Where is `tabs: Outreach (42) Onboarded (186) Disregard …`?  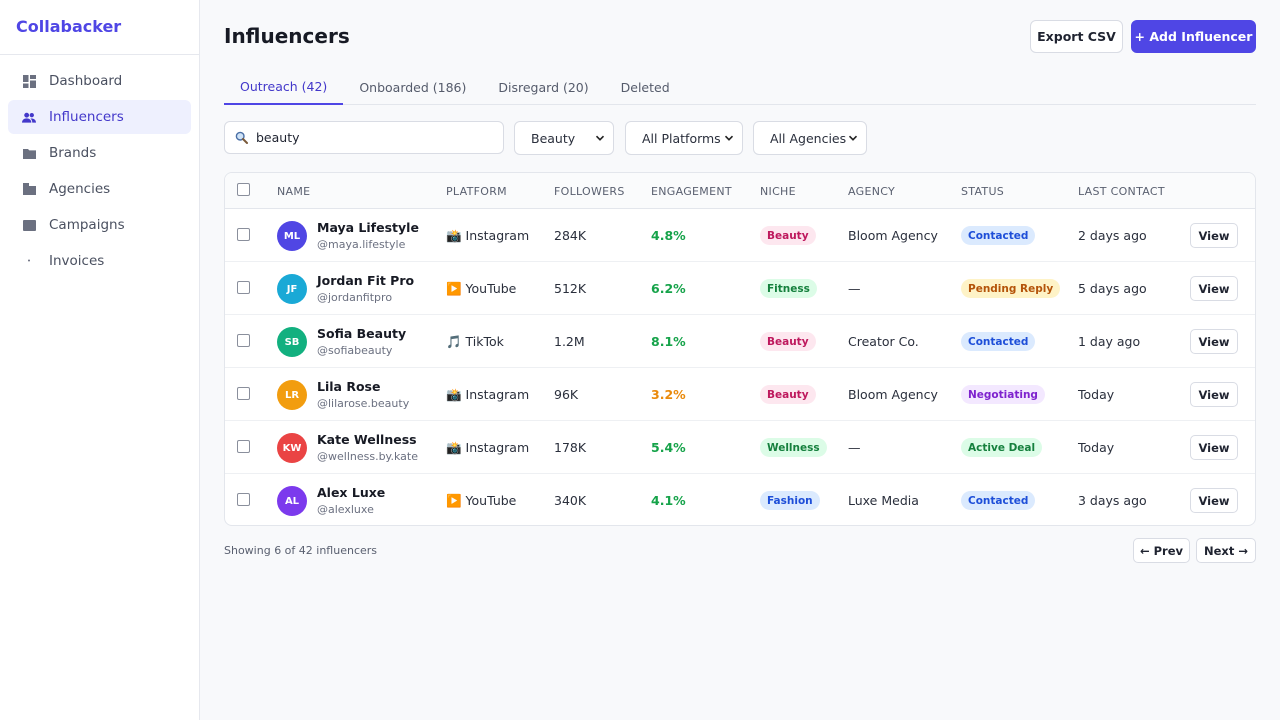
tabs: Outreach (42) Onboarded (186) Disregard … is located at coordinates (740, 87).